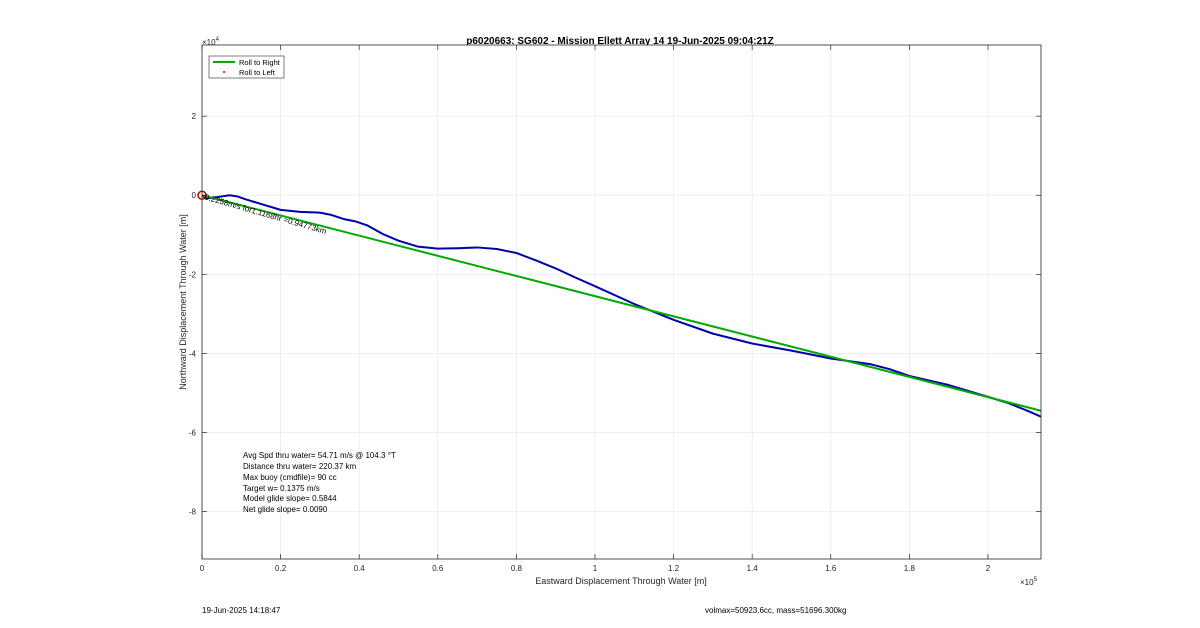  What do you see at coordinates (194, 195) in the screenshot?
I see `y-tick-label: 0` at bounding box center [194, 195].